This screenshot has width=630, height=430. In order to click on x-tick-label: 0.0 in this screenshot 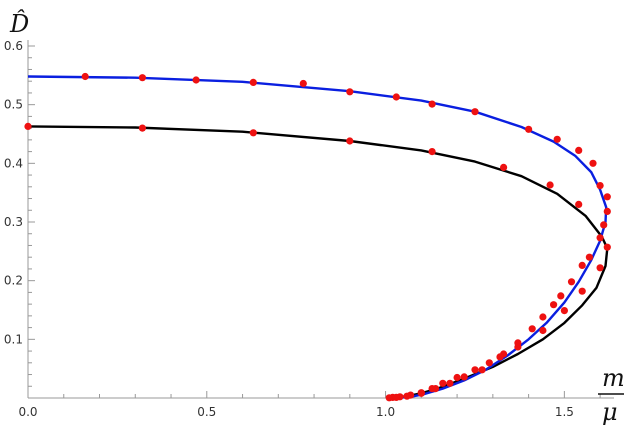, I will do `click(27, 412)`.